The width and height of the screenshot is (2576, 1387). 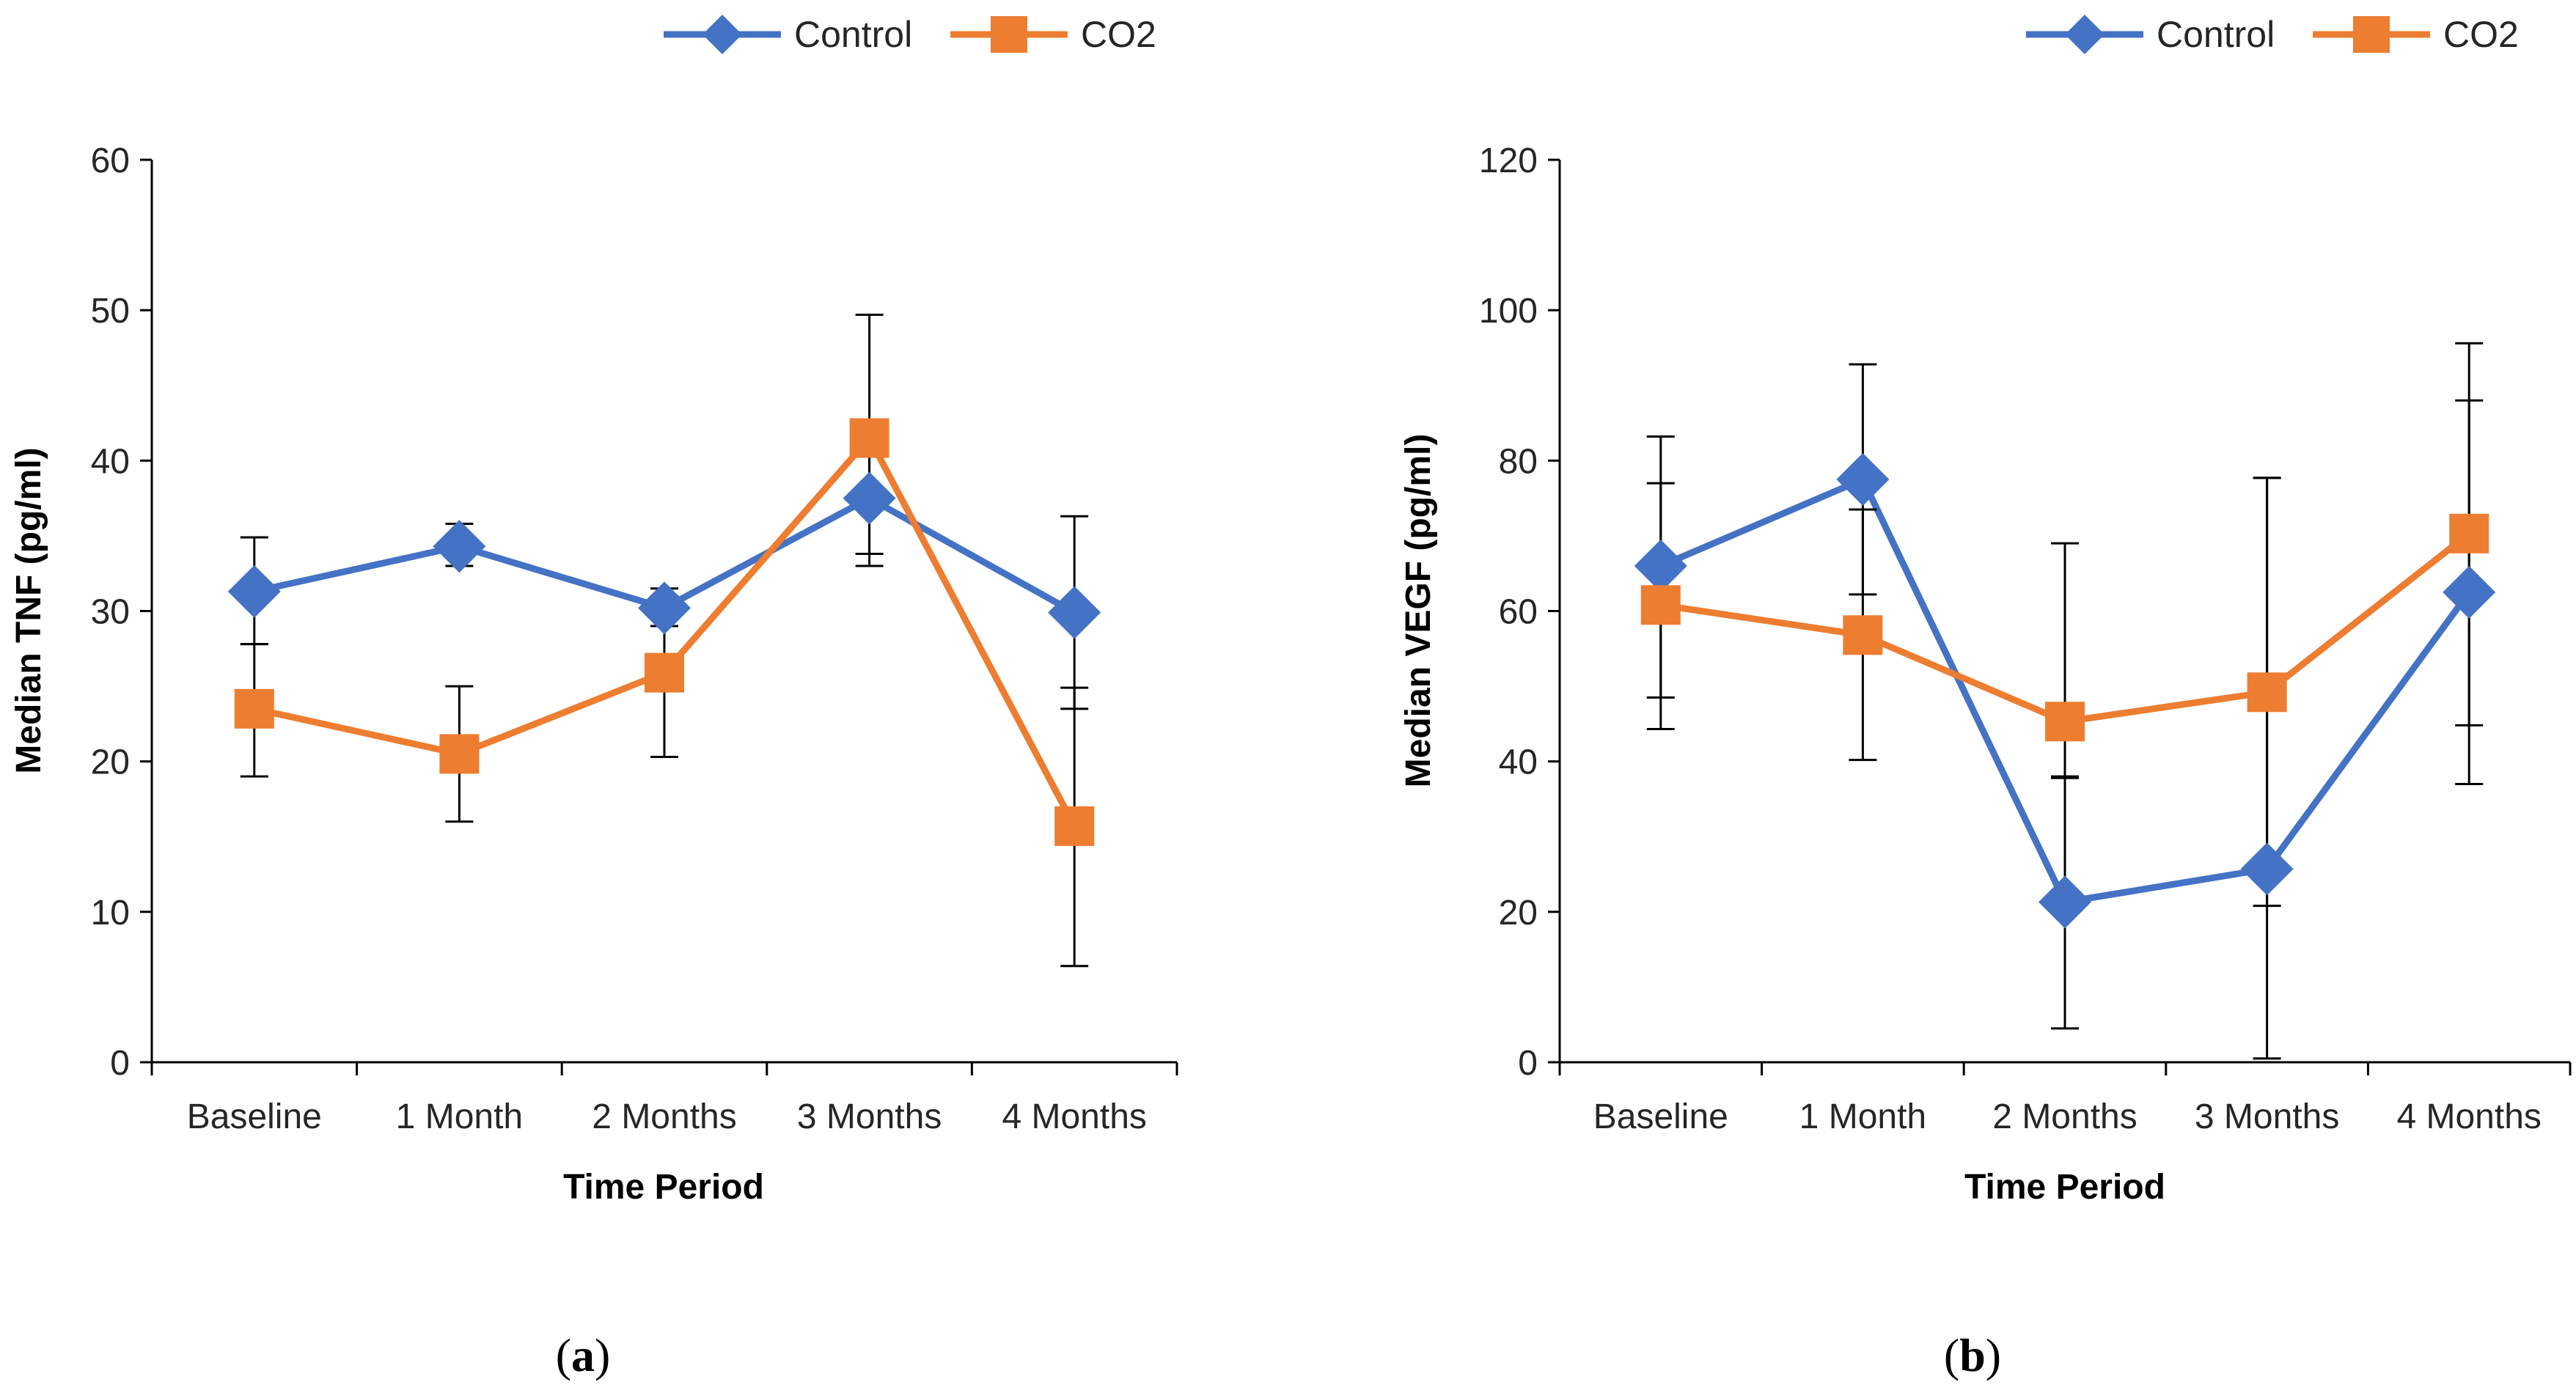 What do you see at coordinates (111, 913) in the screenshot?
I see `y-tick-label: 10` at bounding box center [111, 913].